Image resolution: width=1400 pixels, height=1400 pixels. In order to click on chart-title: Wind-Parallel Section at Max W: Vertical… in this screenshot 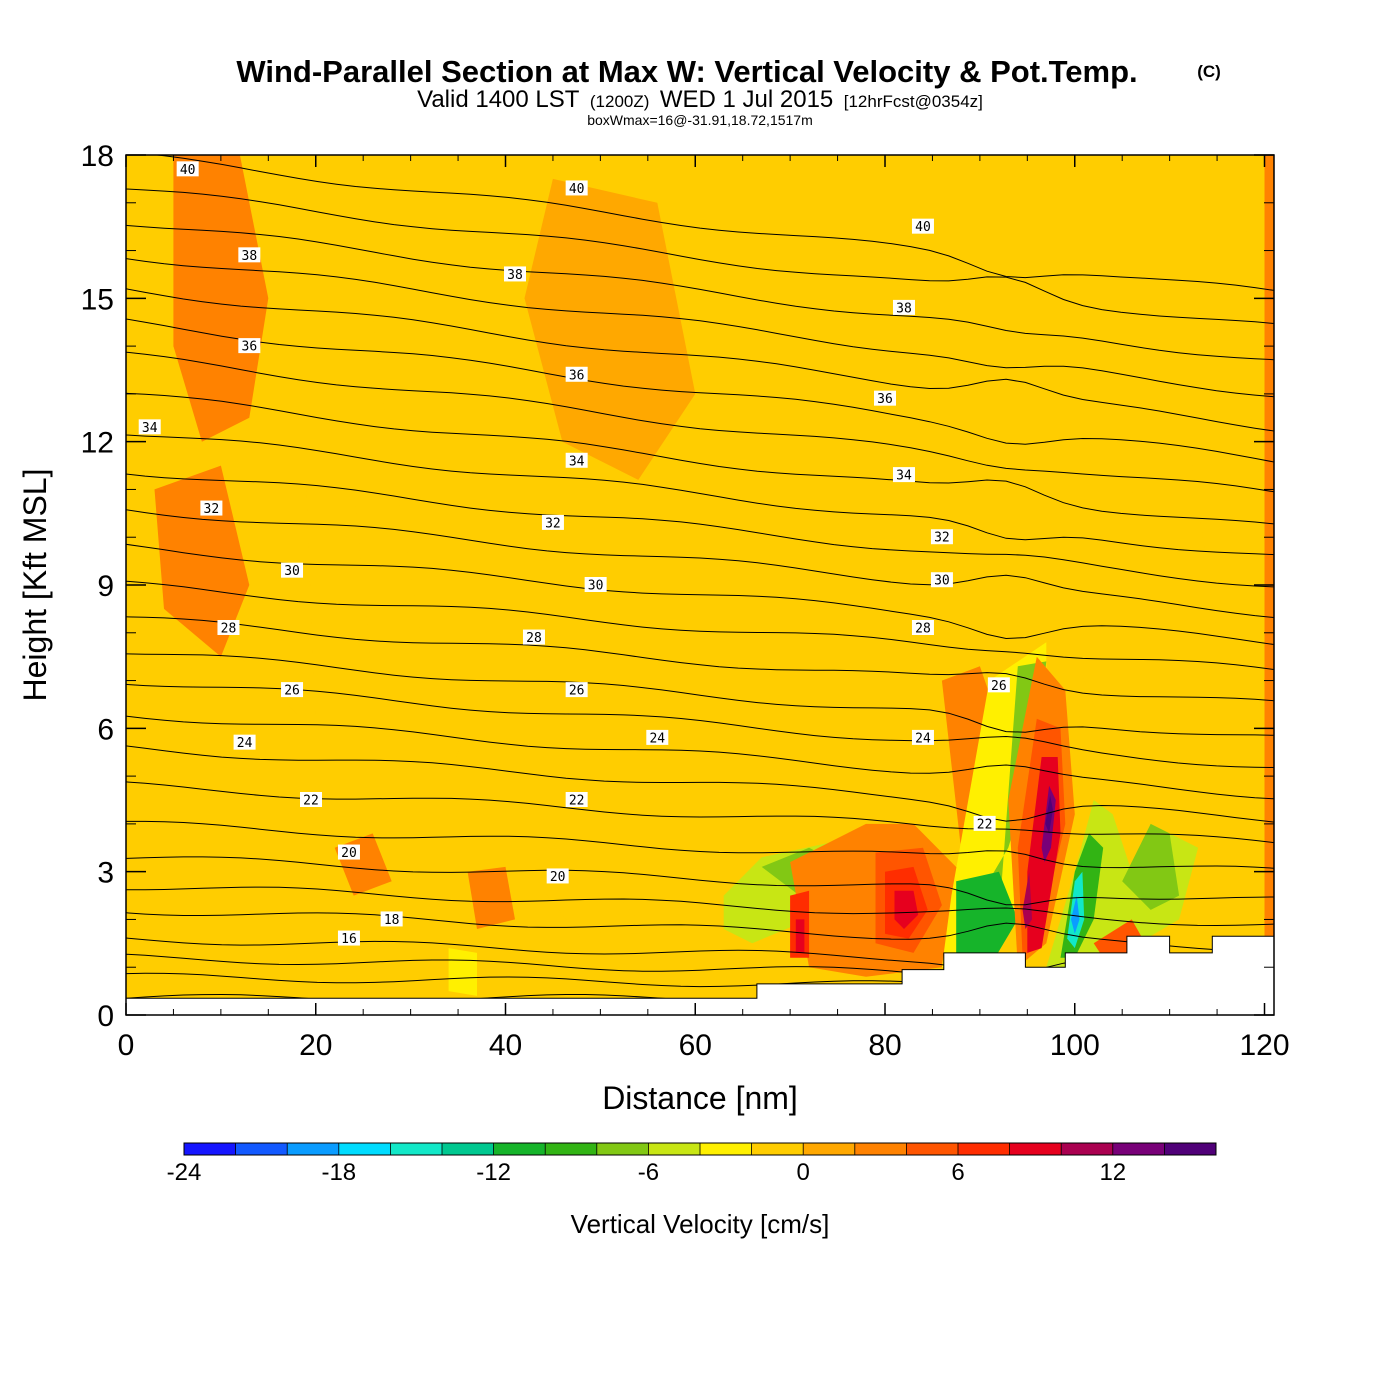, I will do `click(686, 71)`.